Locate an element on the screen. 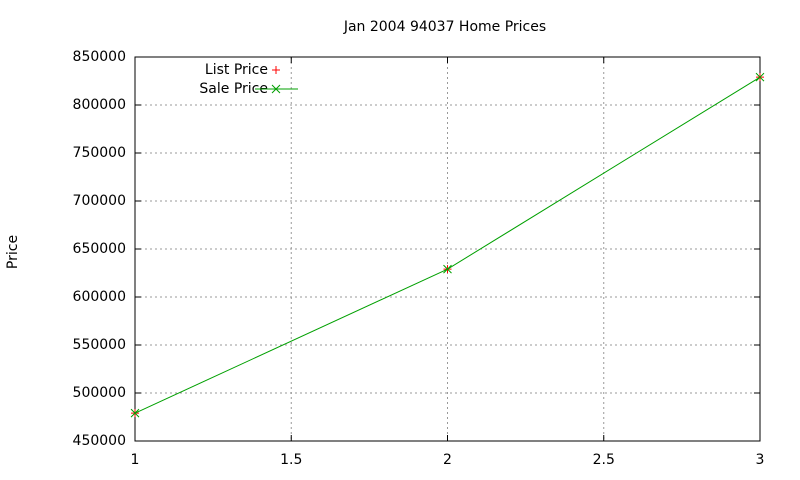 This screenshot has height=480, width=800. y-axis-label: Price is located at coordinates (13, 252).